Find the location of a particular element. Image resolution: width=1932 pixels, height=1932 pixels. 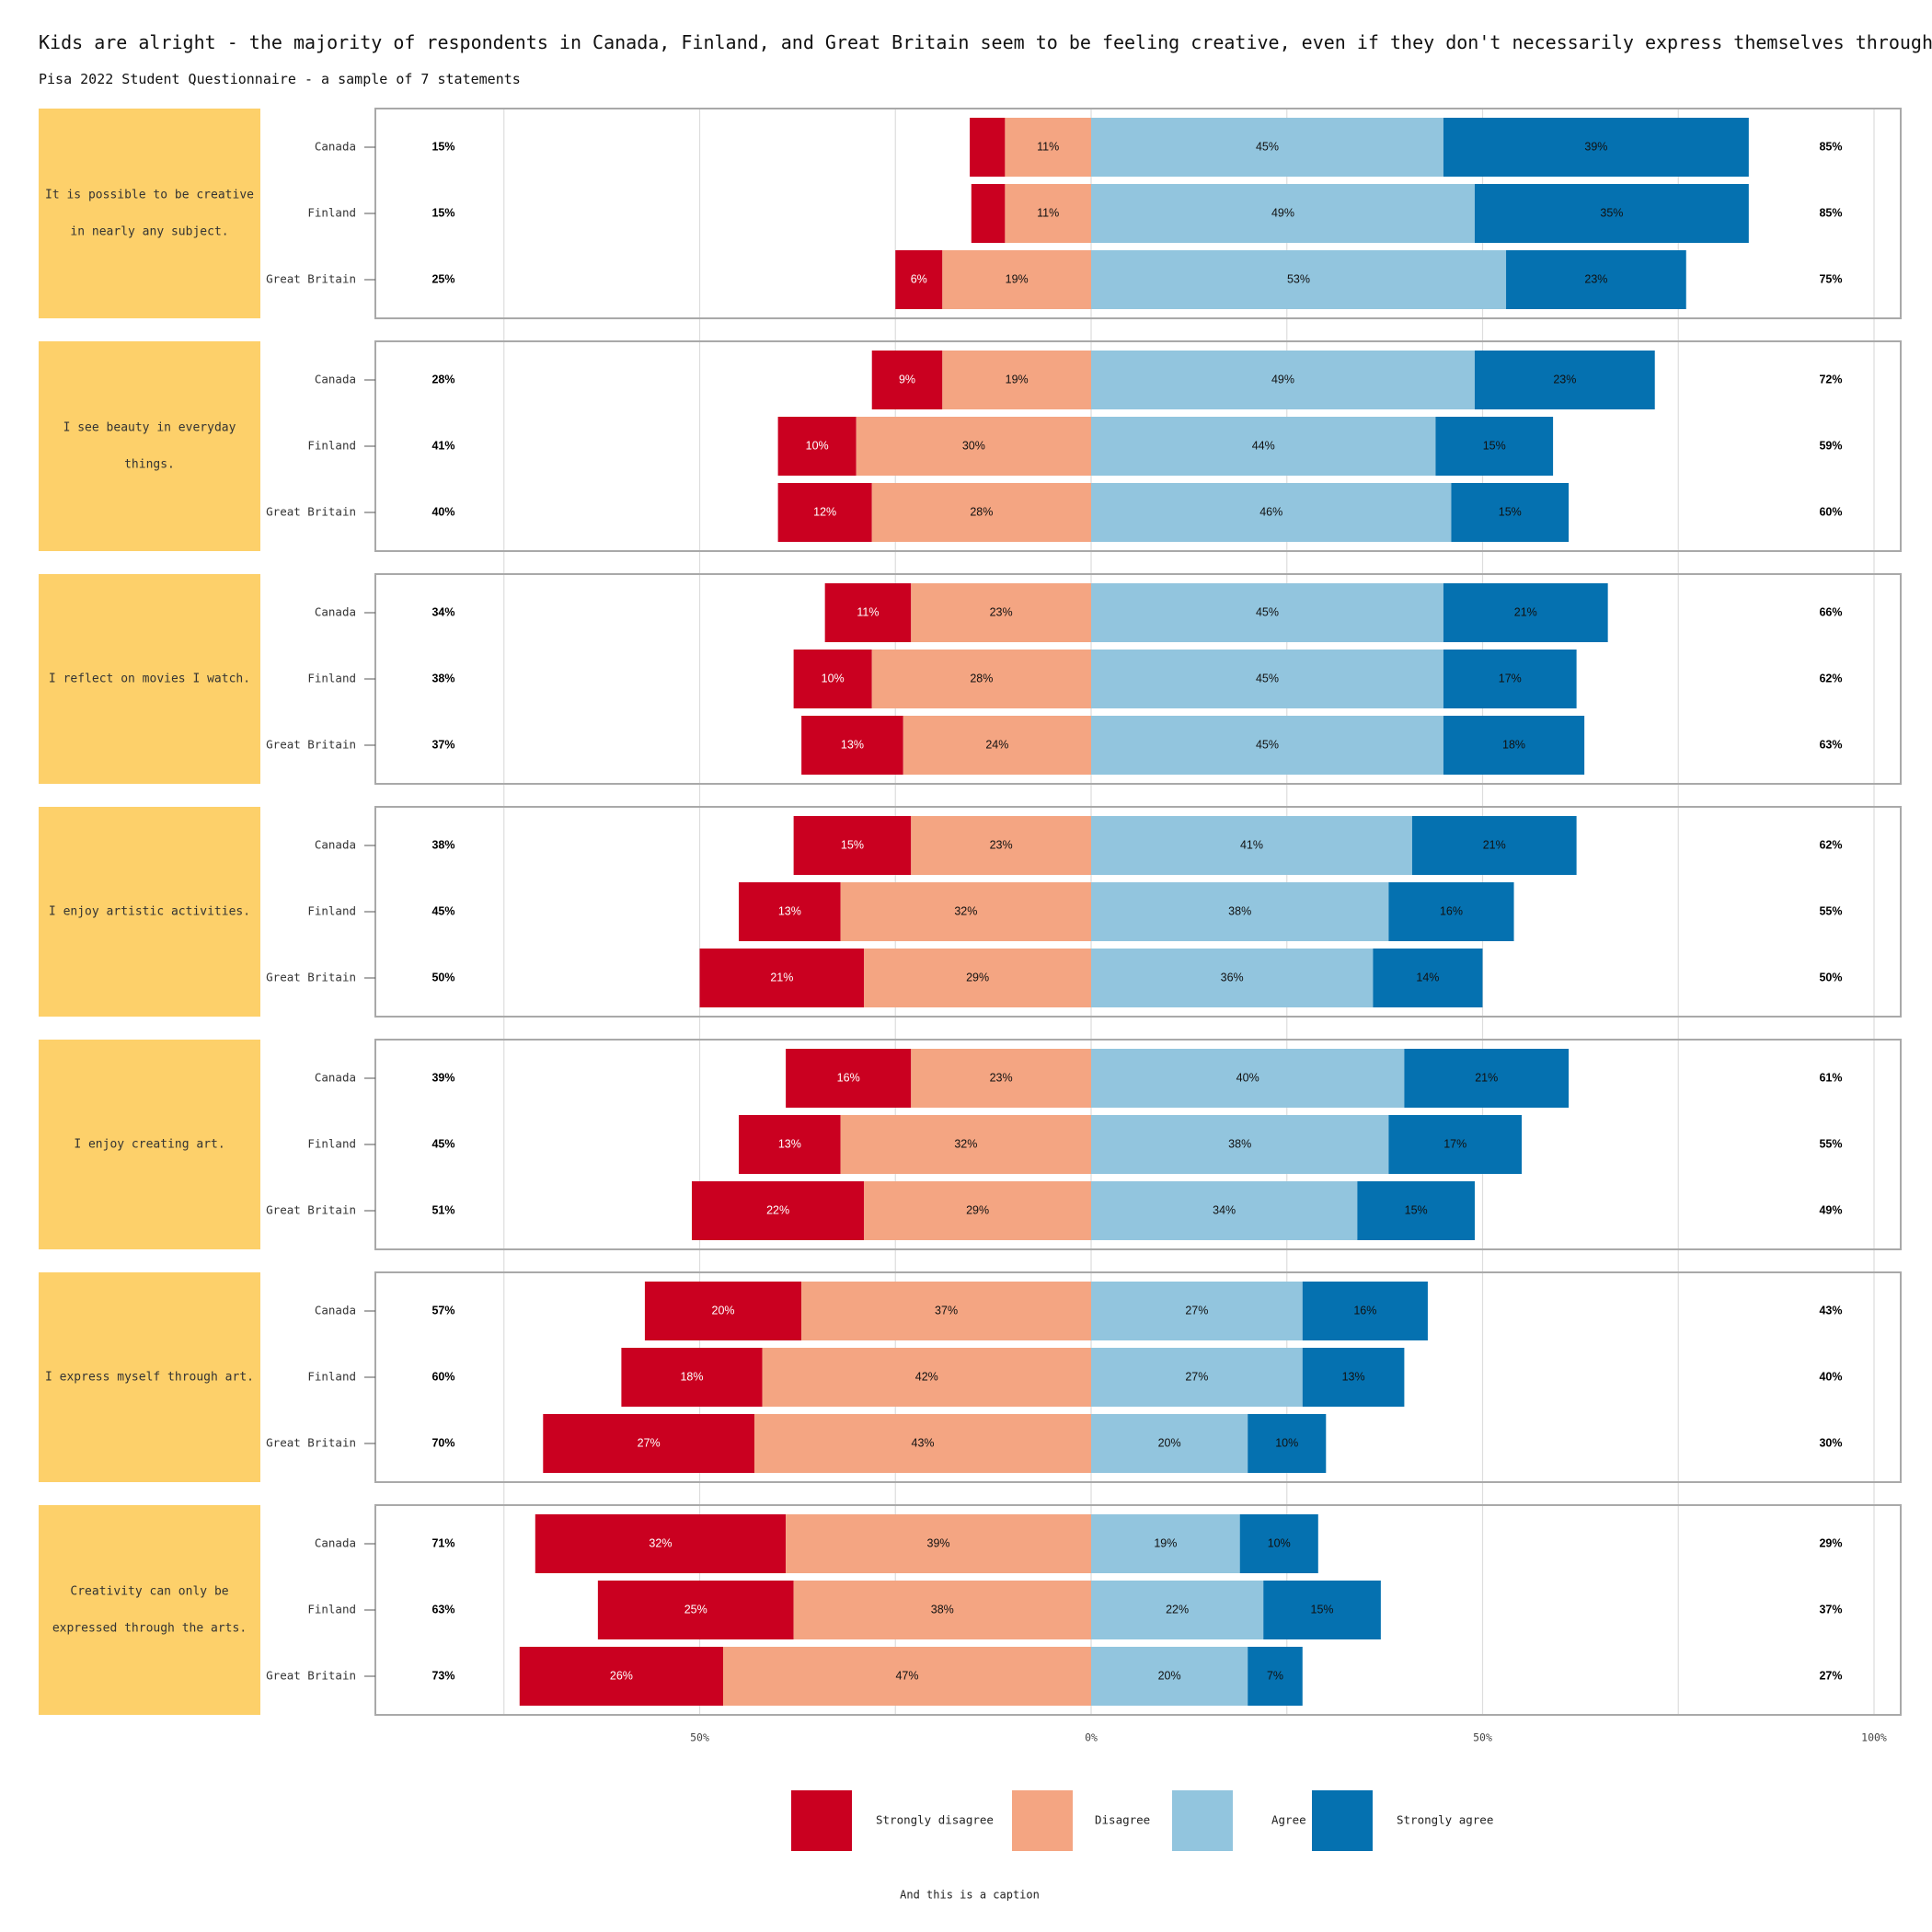

bar-value-label: 25% is located at coordinates (695, 1609).